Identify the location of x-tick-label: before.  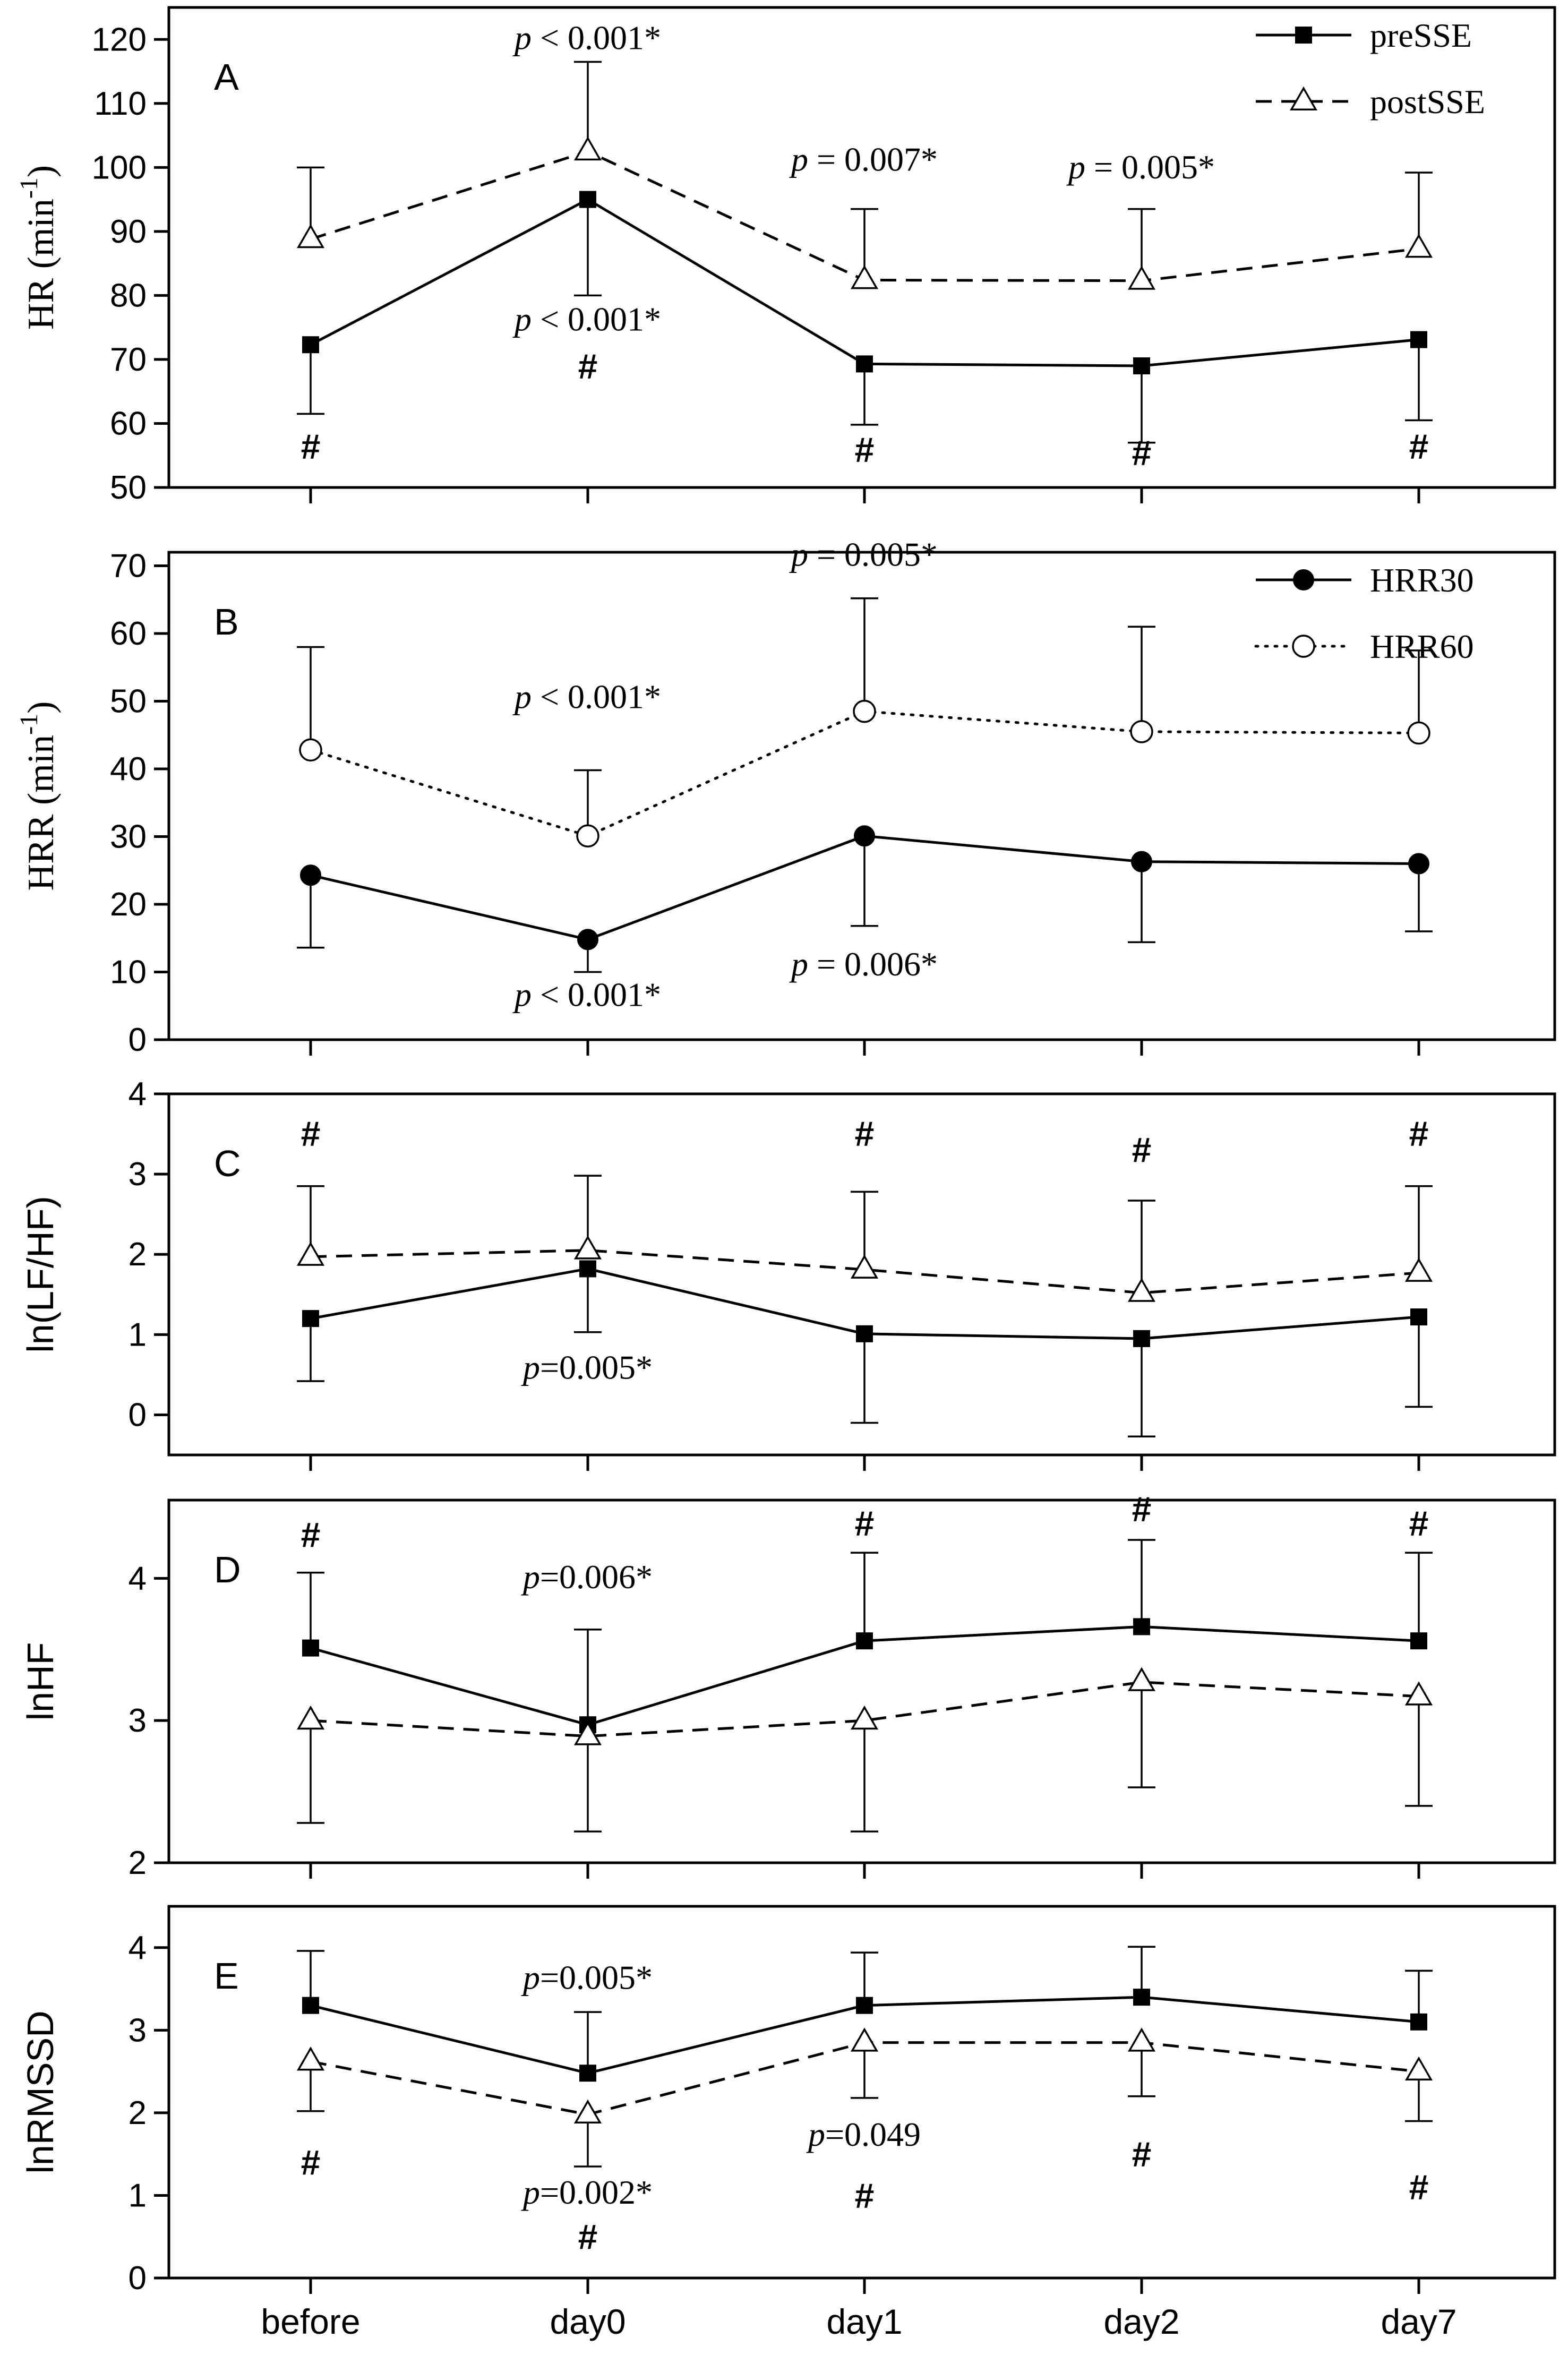
(310, 2321).